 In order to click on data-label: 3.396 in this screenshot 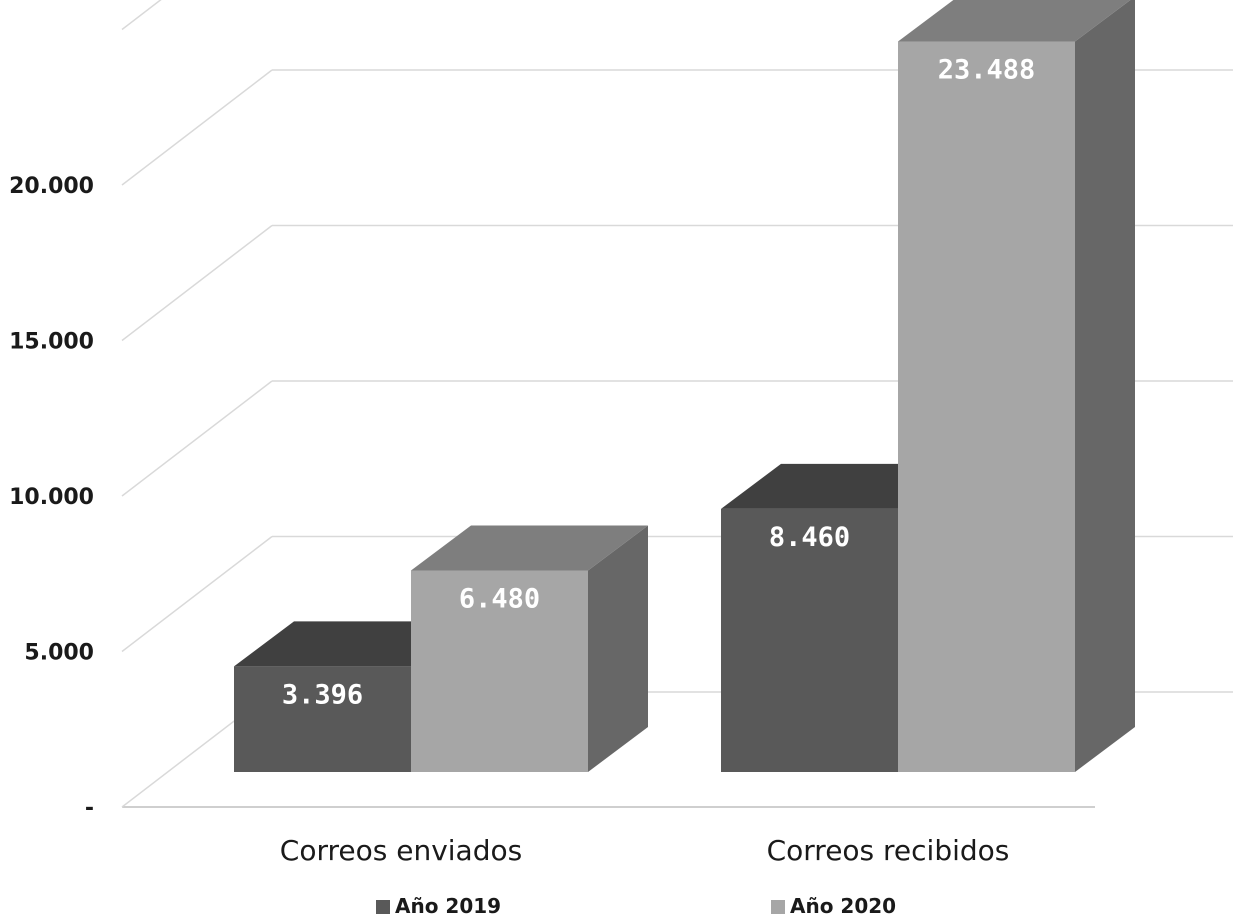, I will do `click(322, 694)`.